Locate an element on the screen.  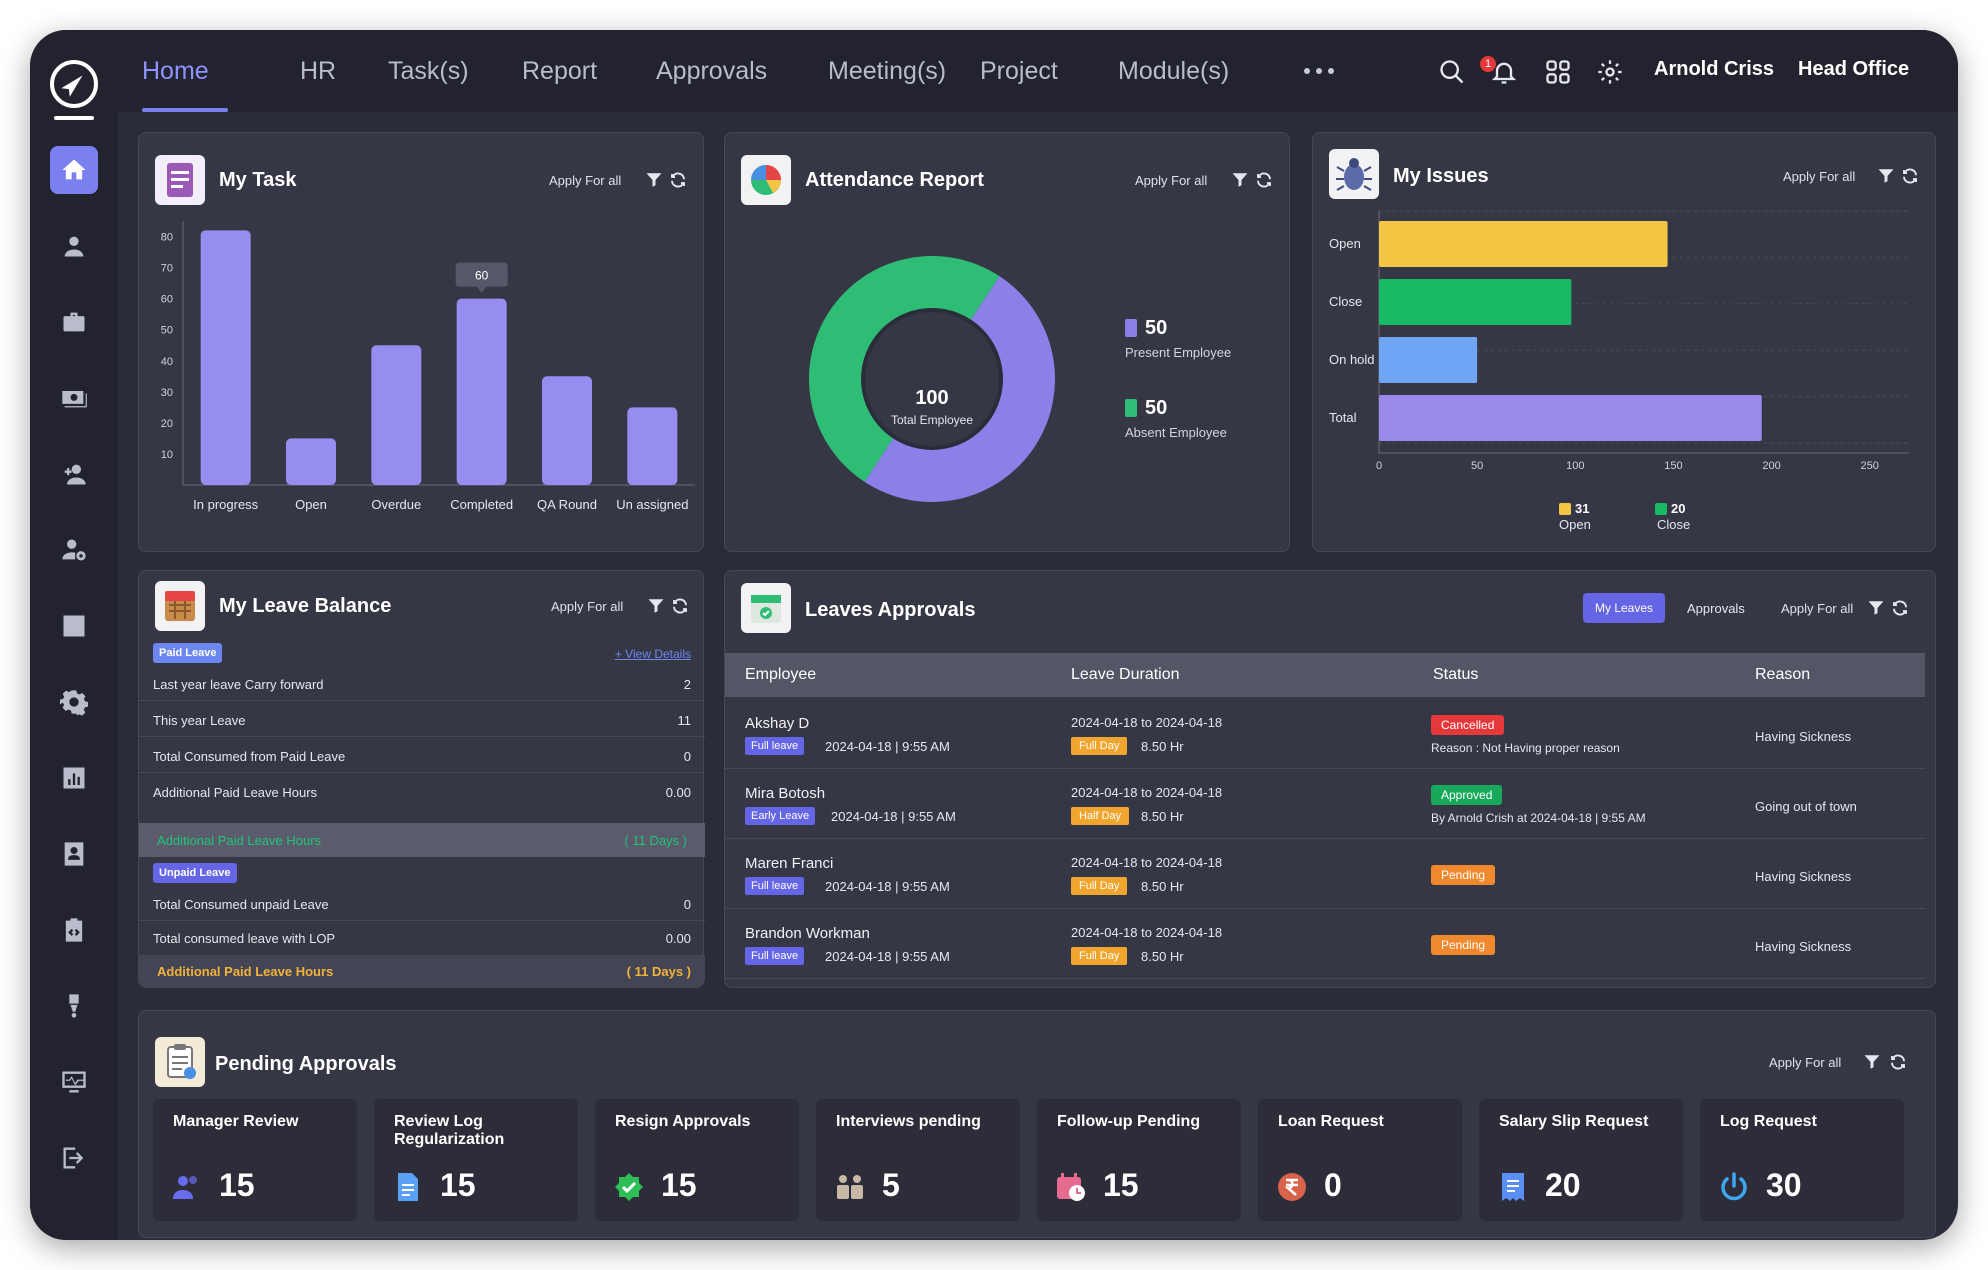
sidebar-item-payroll is located at coordinates (74, 398).